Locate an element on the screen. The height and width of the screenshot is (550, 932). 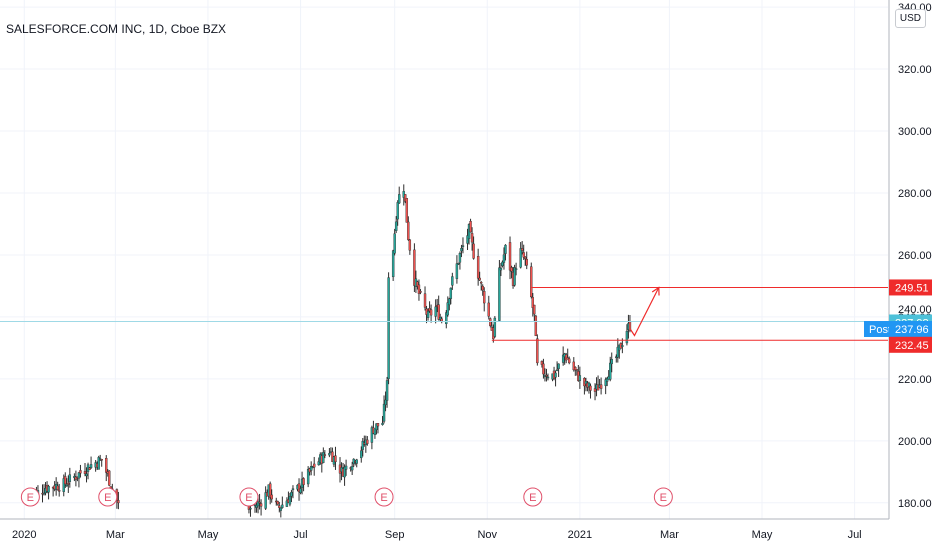
level-tag-lower: 232.45 is located at coordinates (912, 346).